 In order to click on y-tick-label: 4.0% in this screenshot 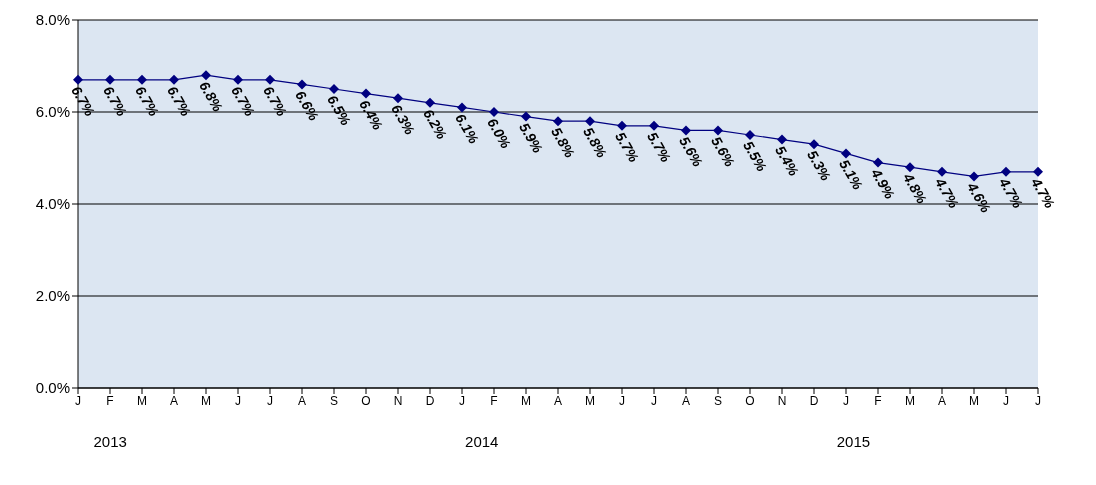, I will do `click(52, 204)`.